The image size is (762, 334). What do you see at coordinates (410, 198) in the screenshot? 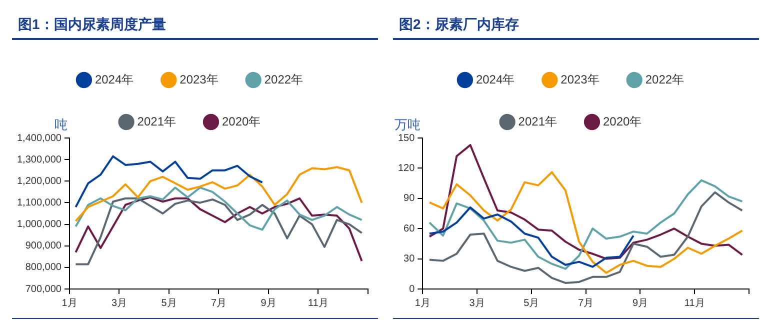
I see `y-tick-label: 90` at bounding box center [410, 198].